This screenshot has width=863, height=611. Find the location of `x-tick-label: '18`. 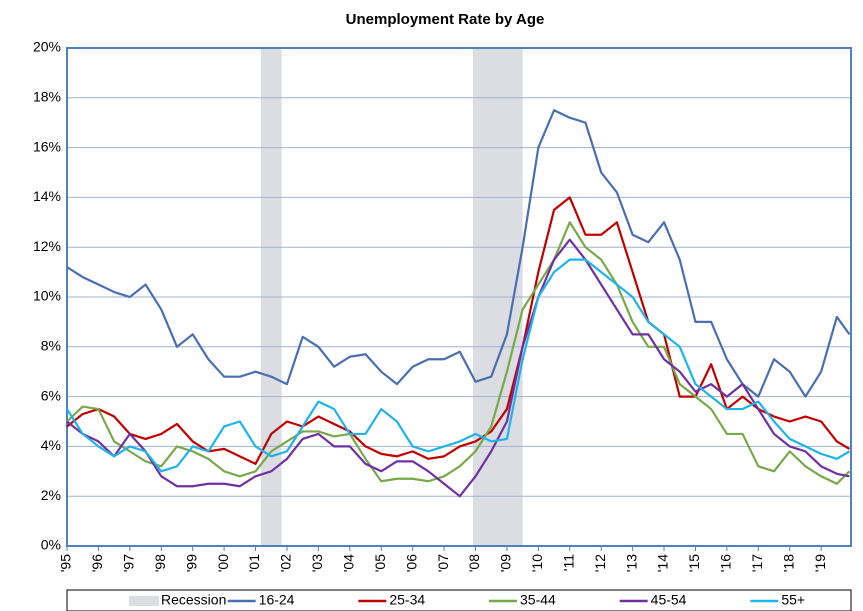

x-tick-label: '18 is located at coordinates (788, 563).